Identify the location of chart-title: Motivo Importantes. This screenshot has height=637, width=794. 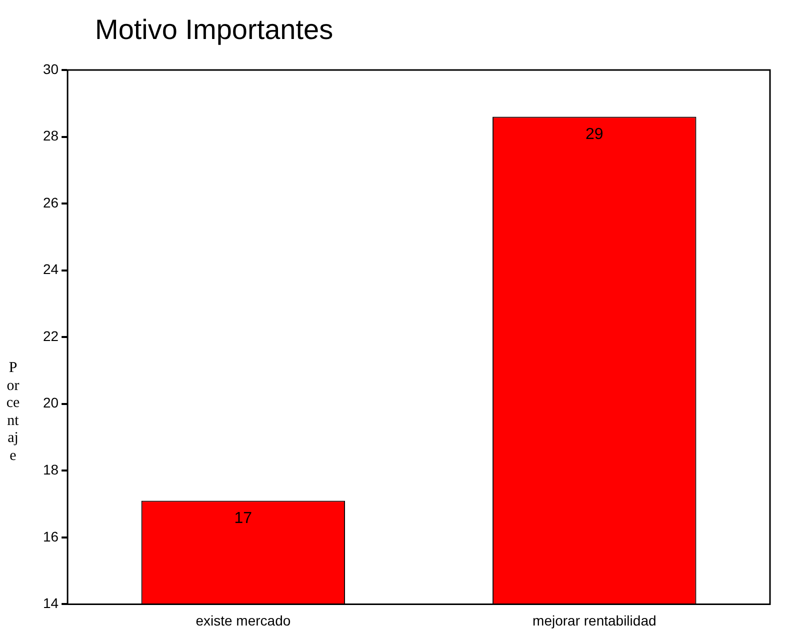
(214, 30).